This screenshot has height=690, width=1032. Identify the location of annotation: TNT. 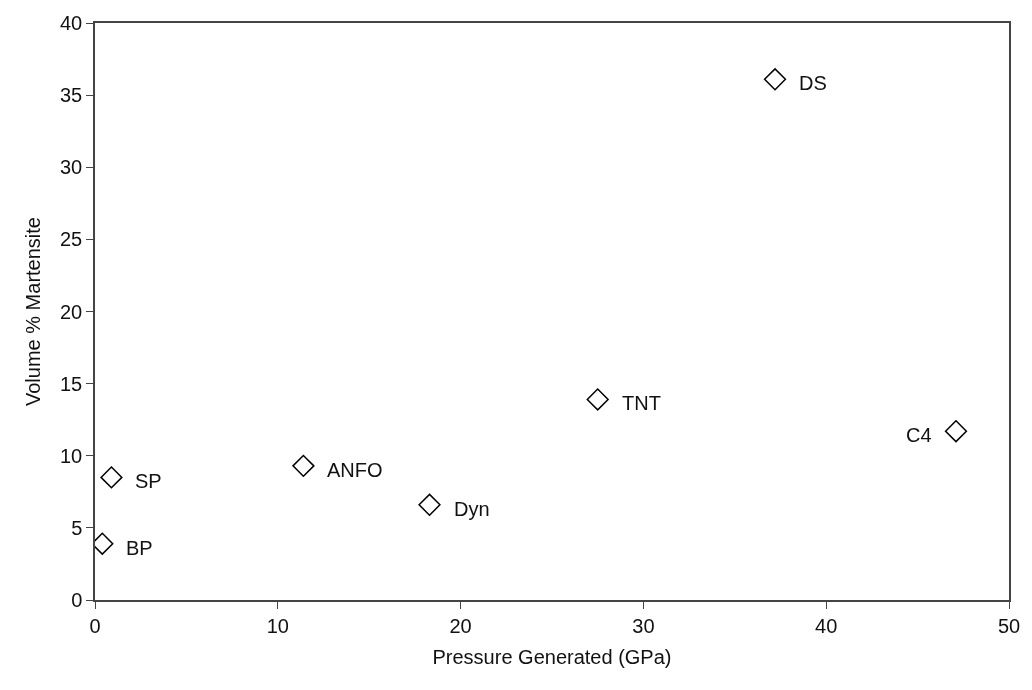
(641, 403).